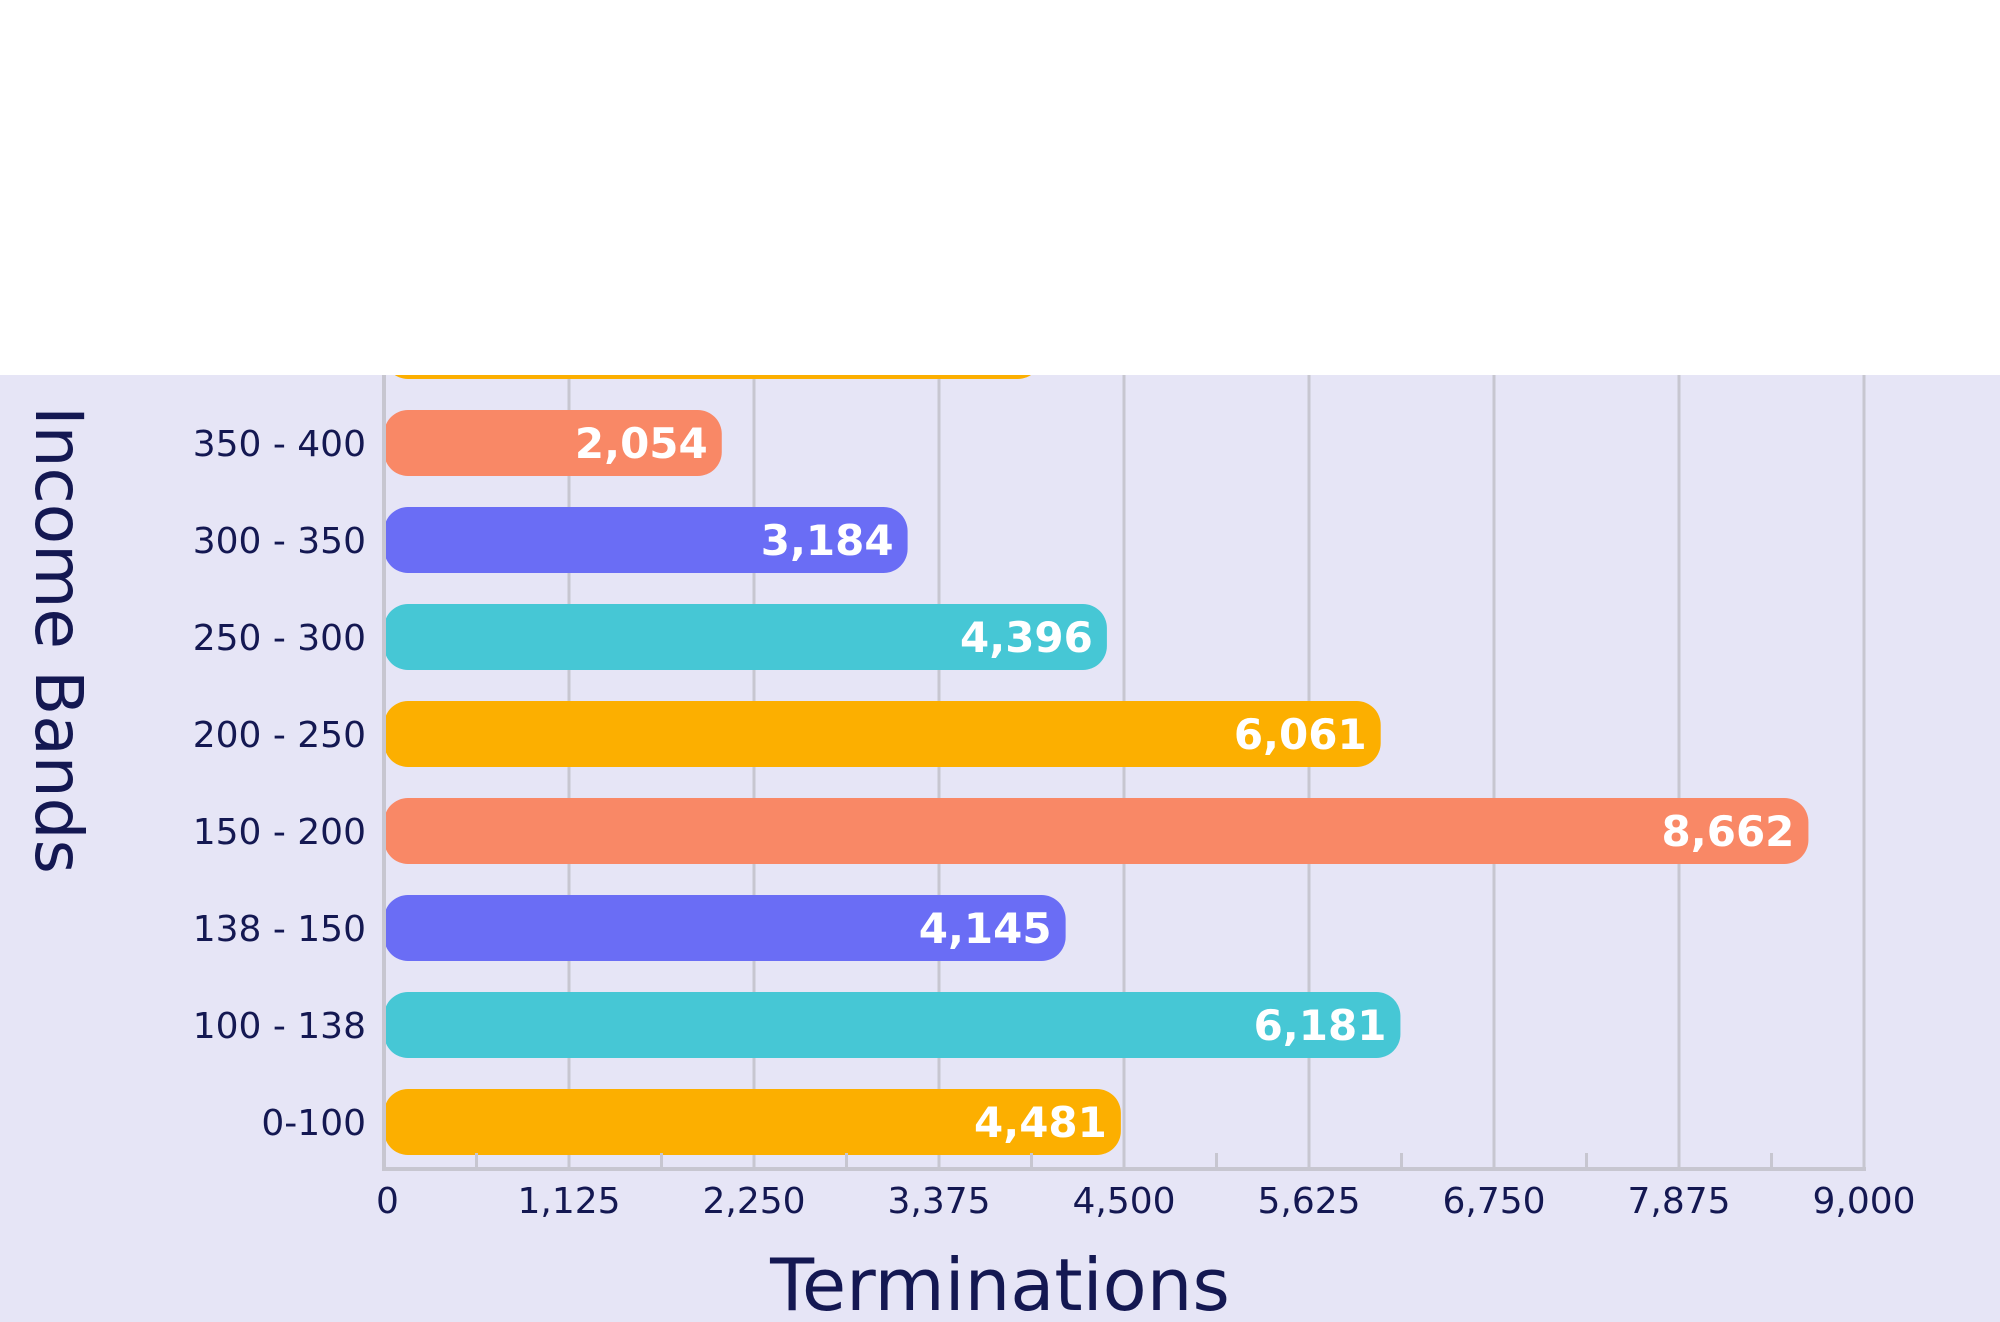 The width and height of the screenshot is (2000, 1322). What do you see at coordinates (279, 541) in the screenshot?
I see `category-label: 300 - 350` at bounding box center [279, 541].